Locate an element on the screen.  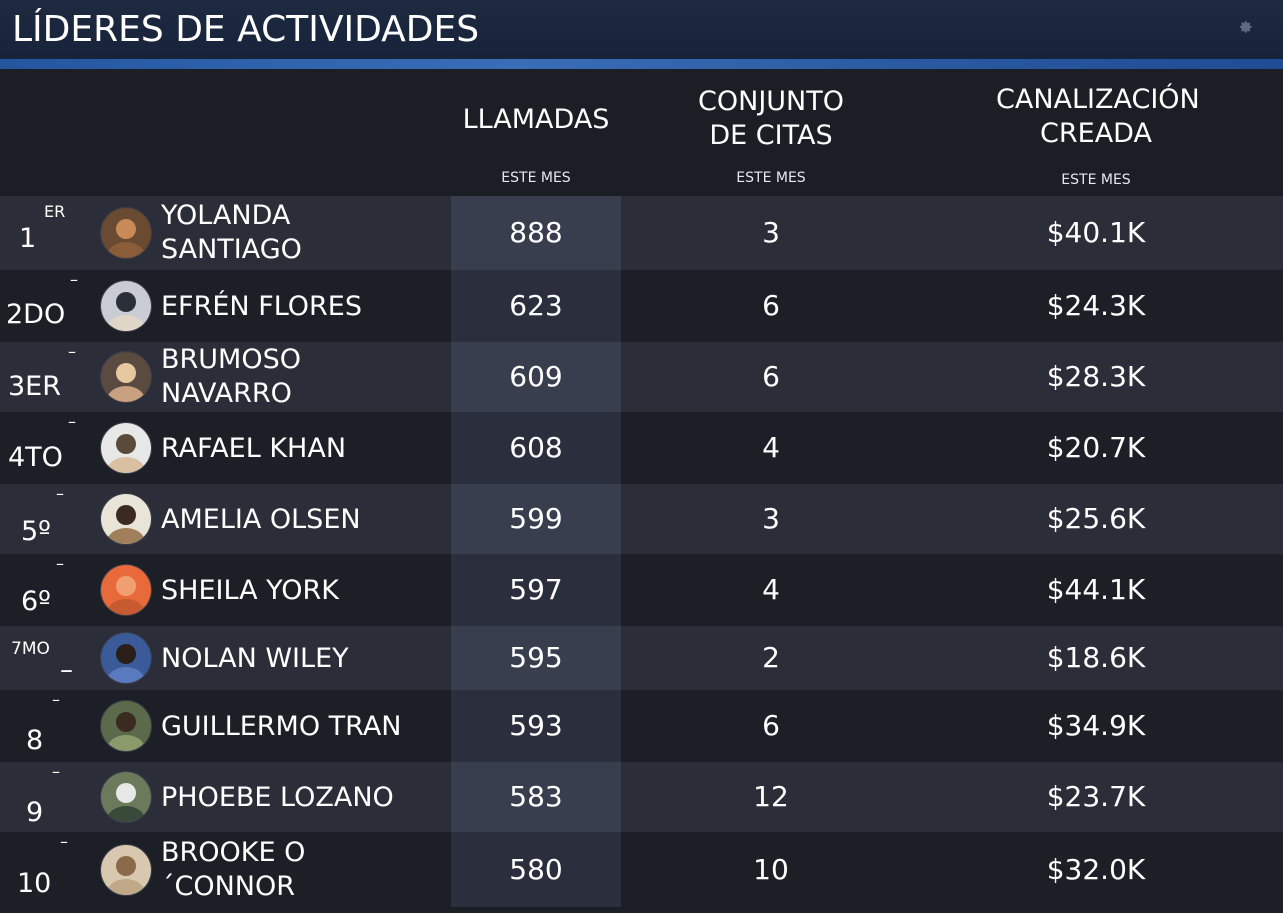
appointments-value: 2 is located at coordinates (771, 657).